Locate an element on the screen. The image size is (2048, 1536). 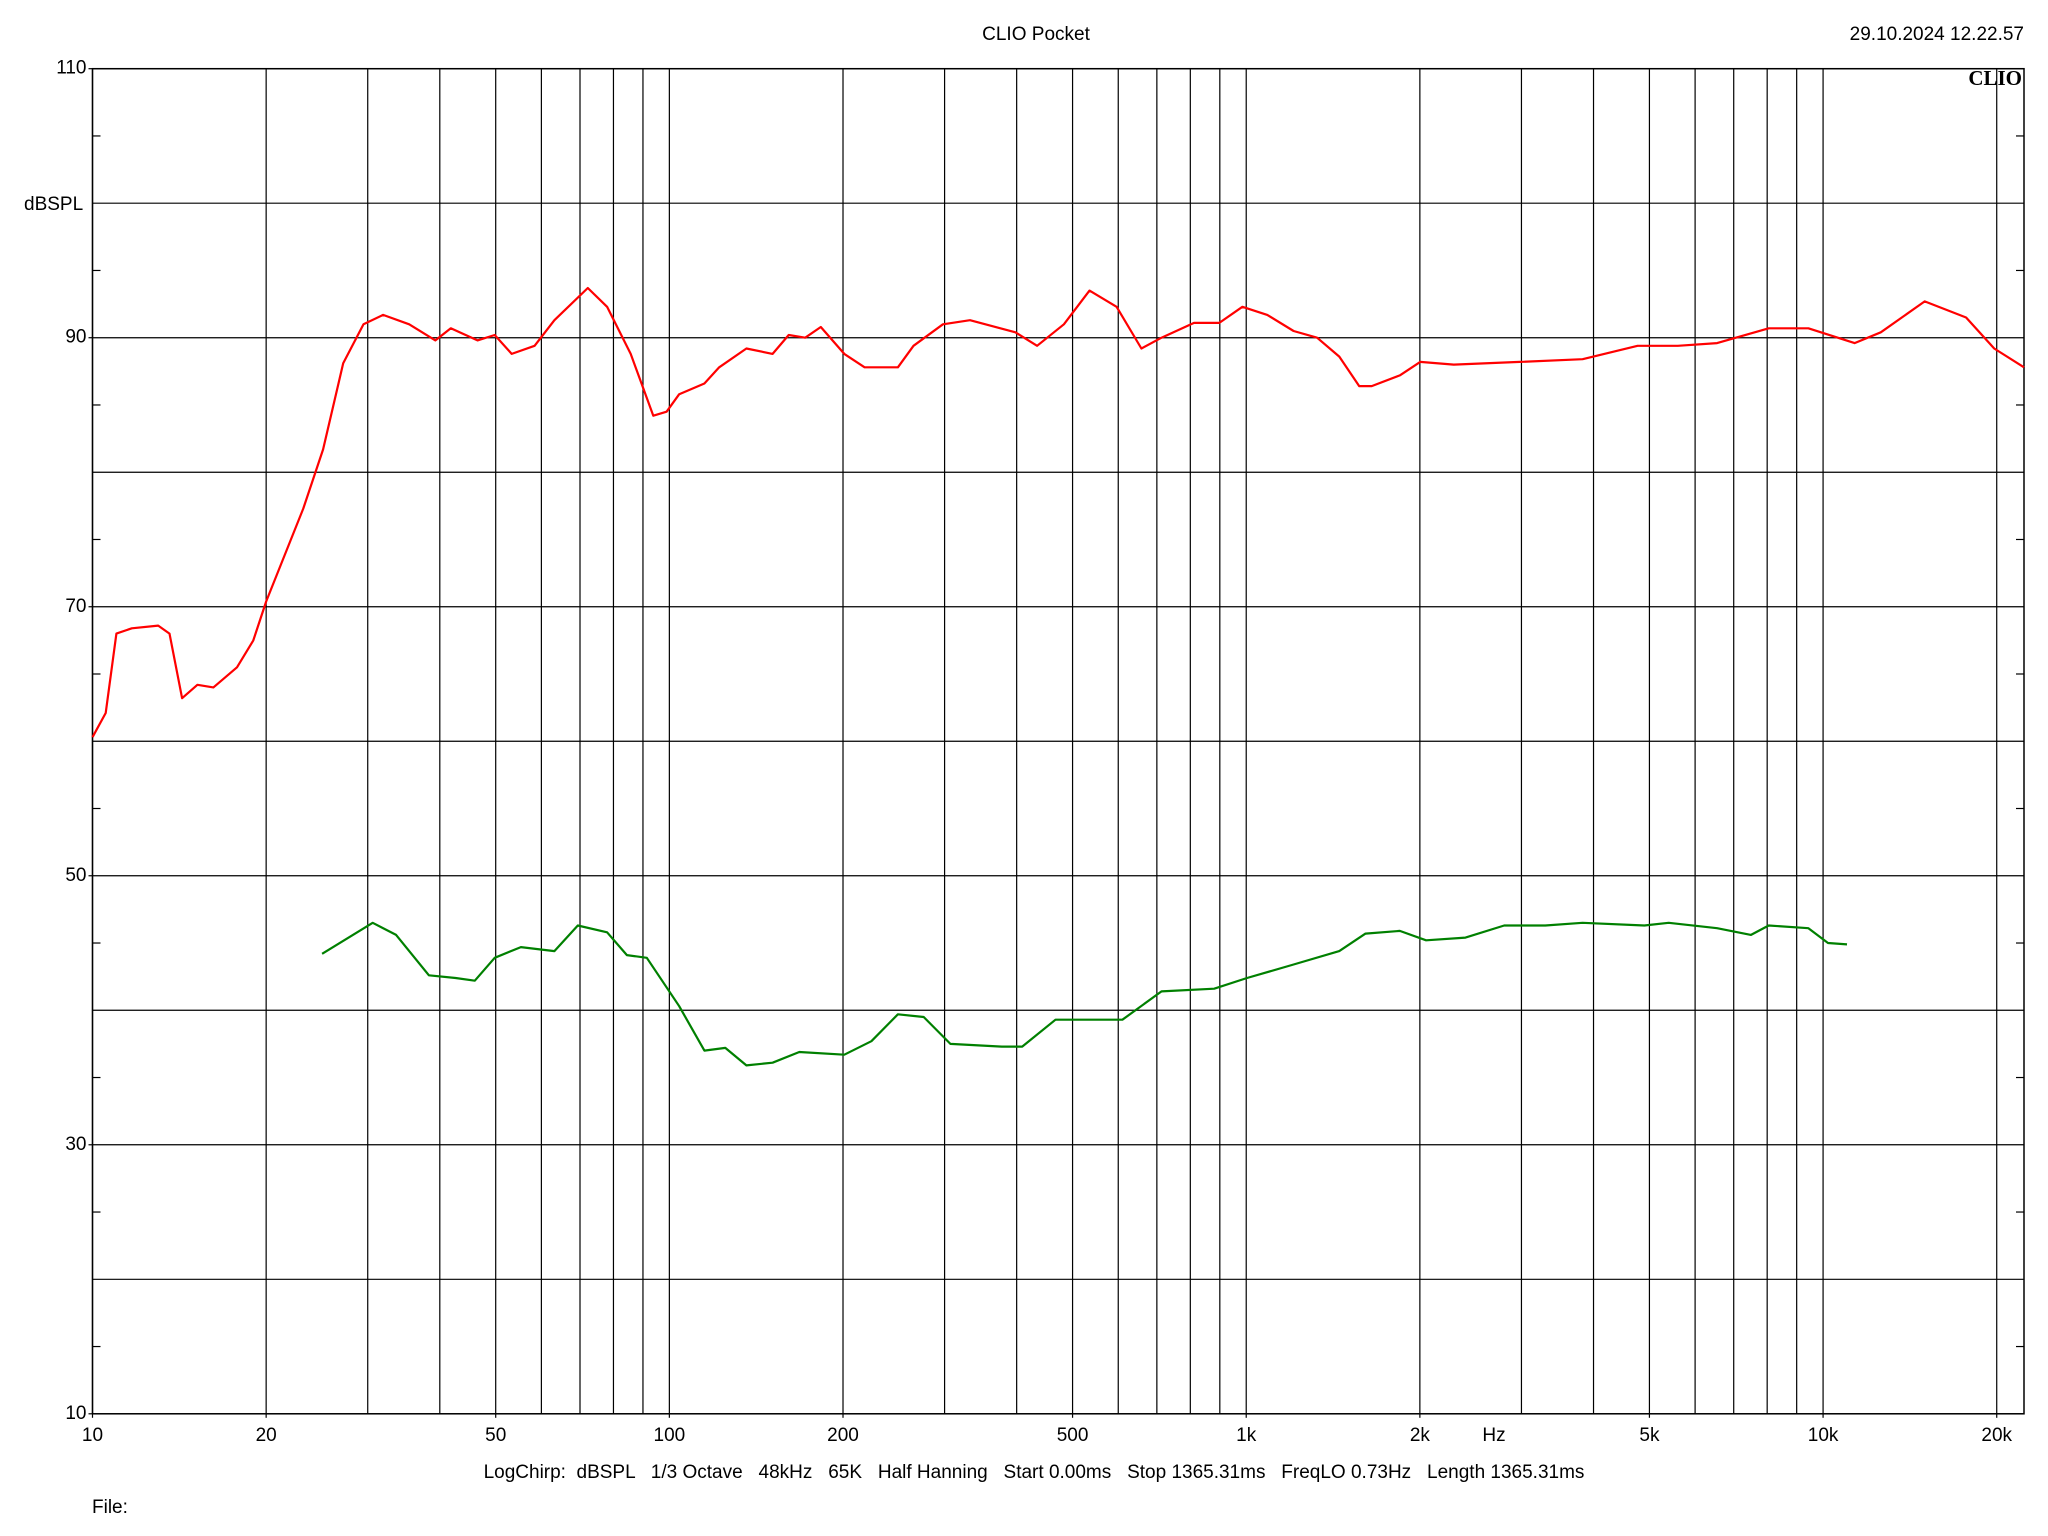
x-tick-label: 20 is located at coordinates (266, 1435).